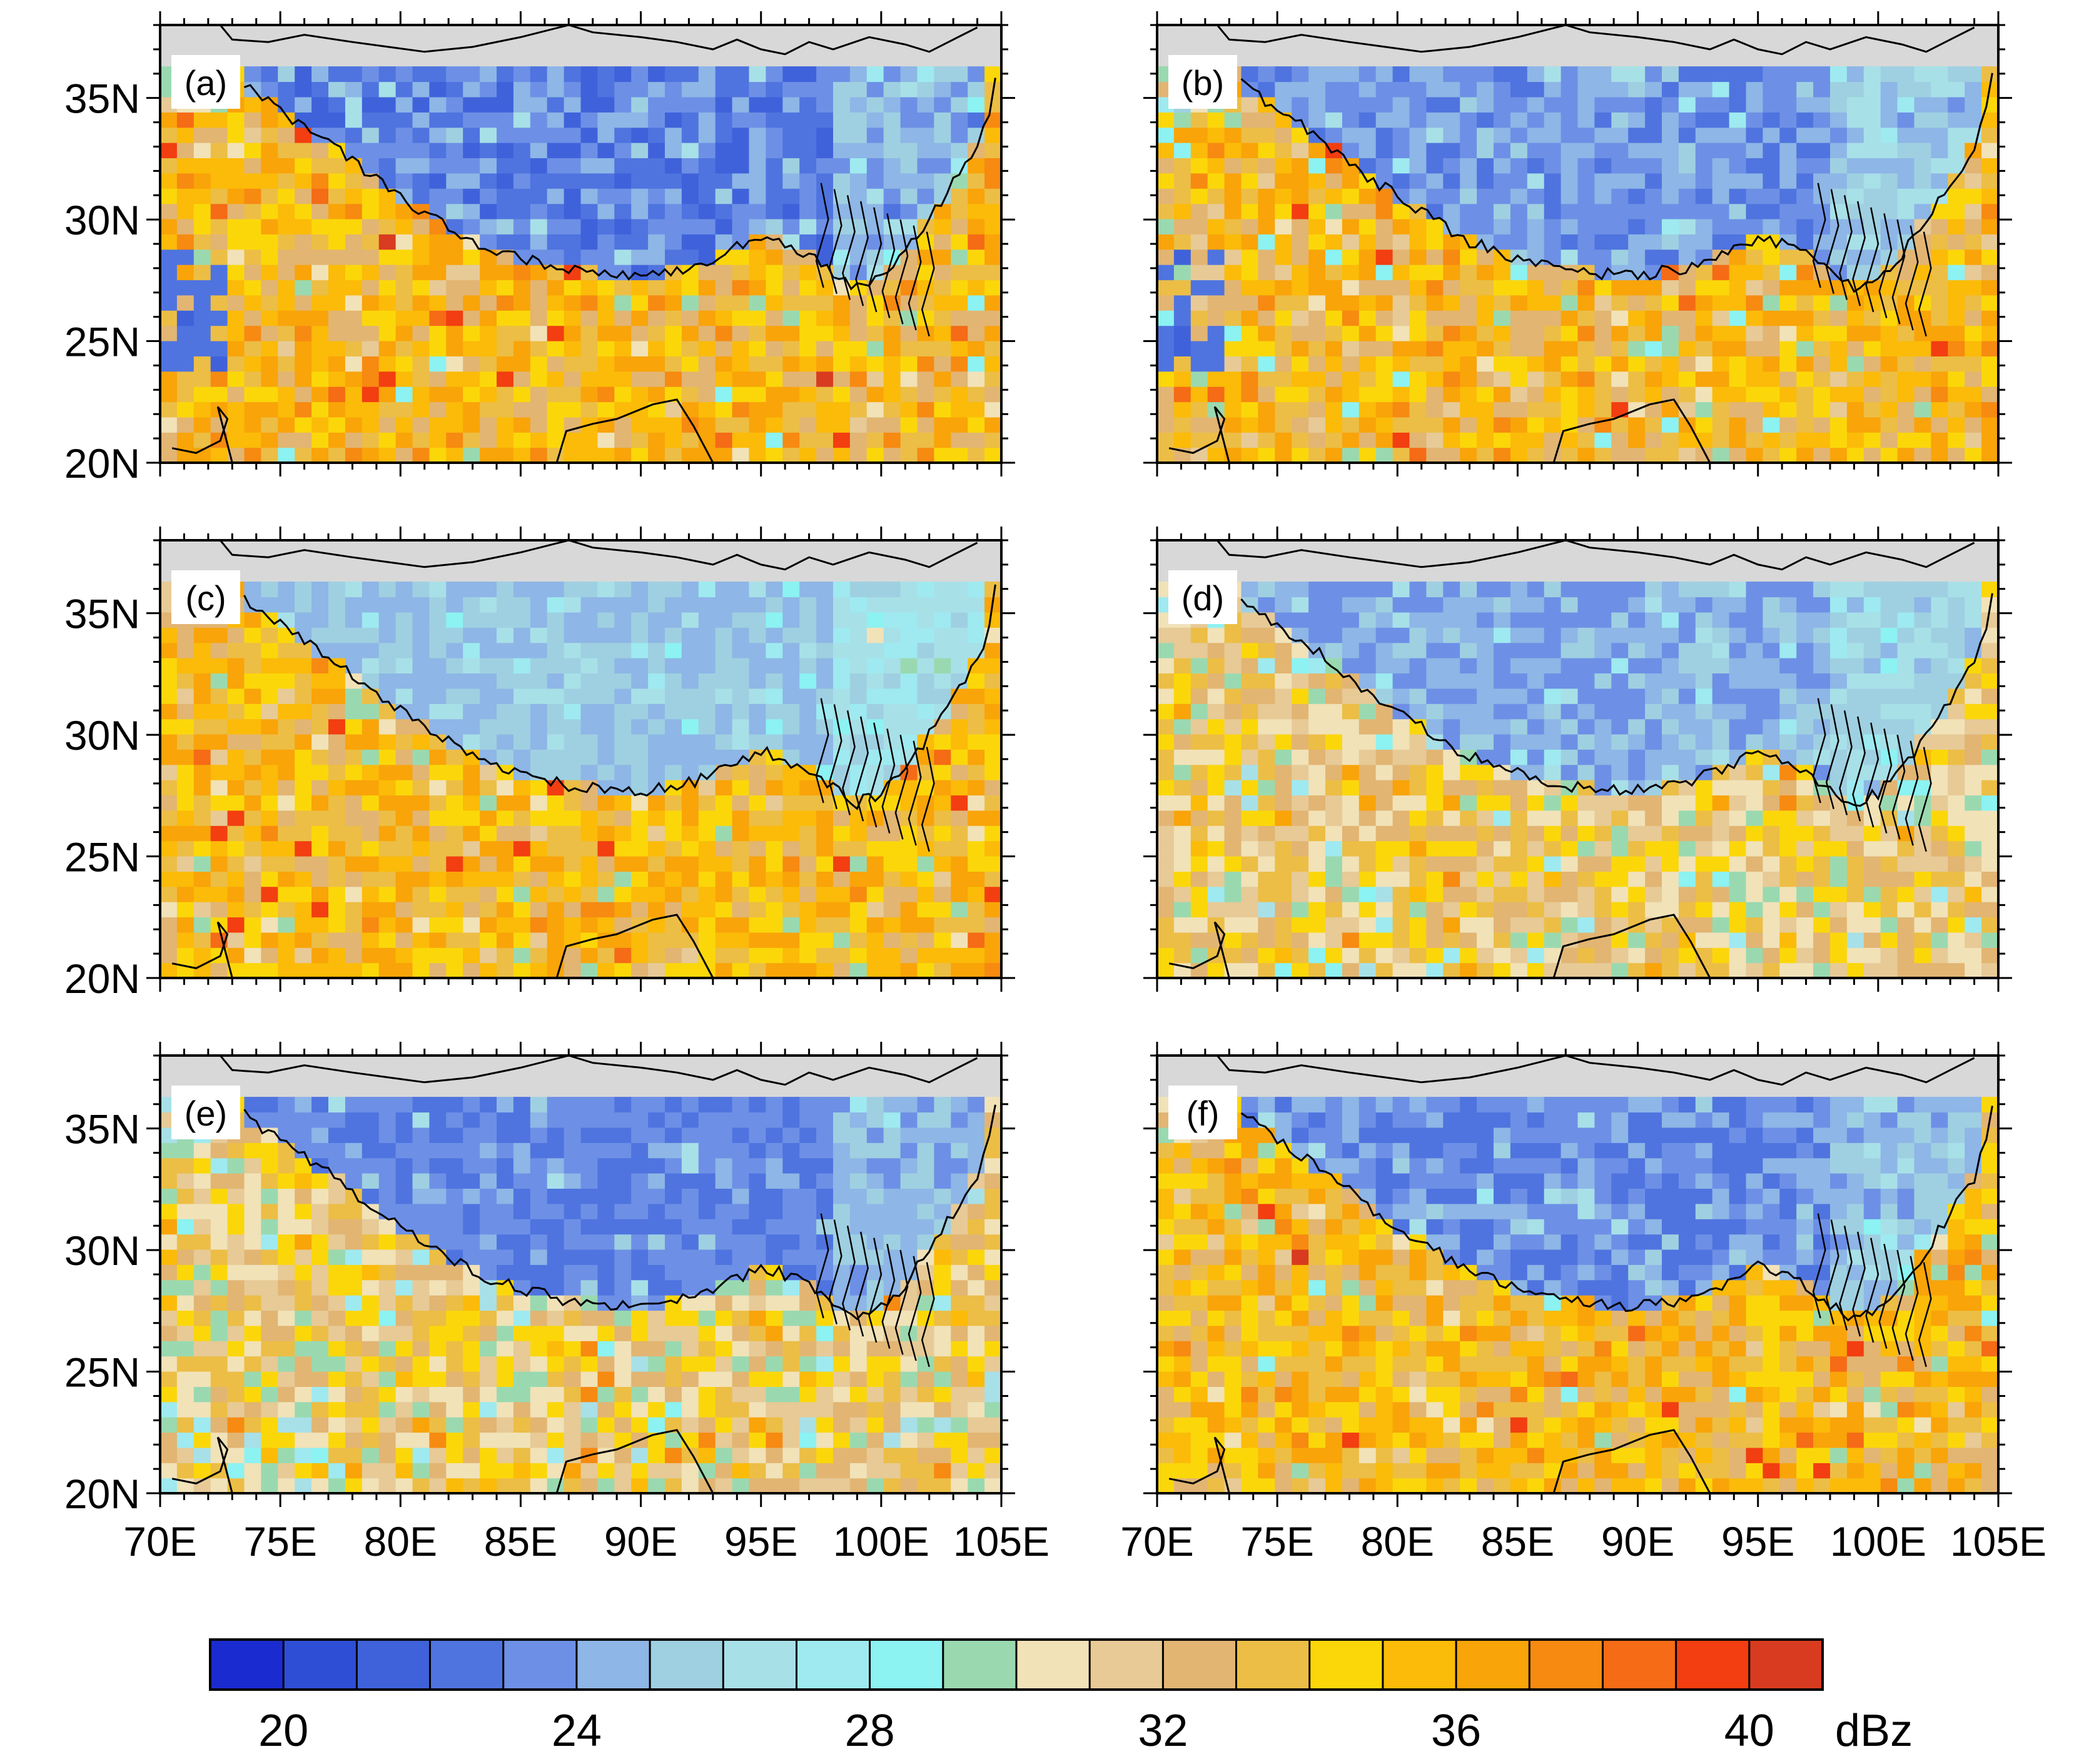  I want to click on western-coastline, so click(1199, 435).